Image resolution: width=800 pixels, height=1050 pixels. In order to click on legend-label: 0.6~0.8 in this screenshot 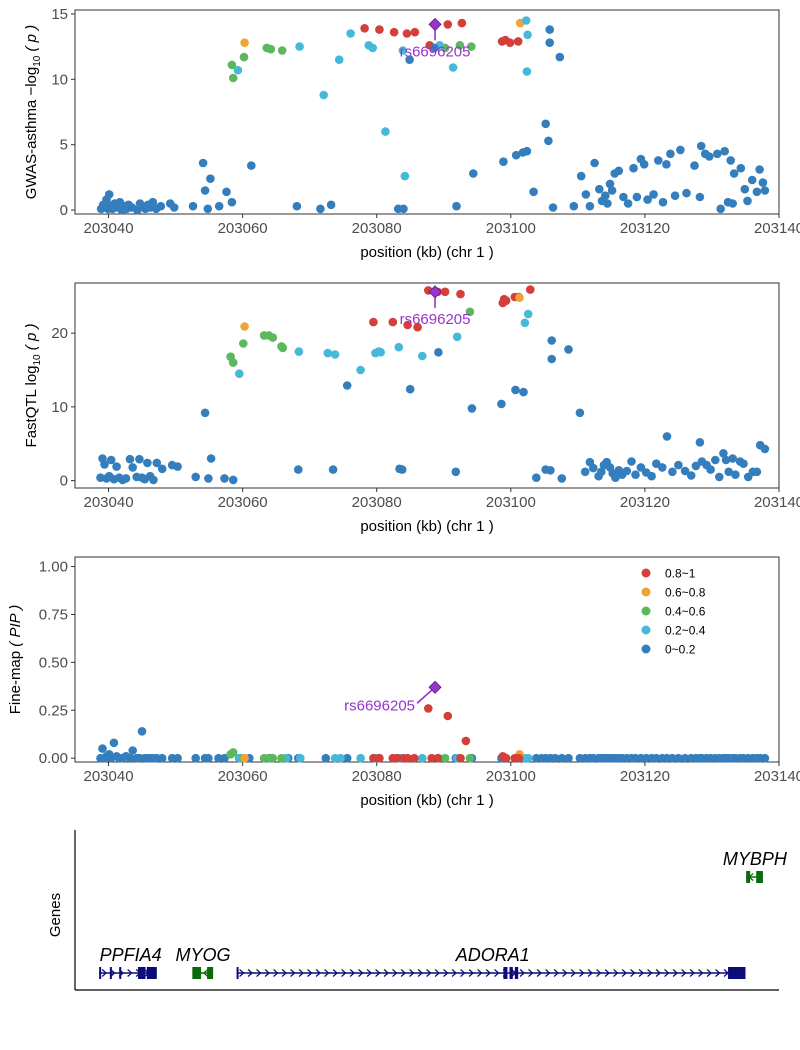, I will do `click(685, 593)`.